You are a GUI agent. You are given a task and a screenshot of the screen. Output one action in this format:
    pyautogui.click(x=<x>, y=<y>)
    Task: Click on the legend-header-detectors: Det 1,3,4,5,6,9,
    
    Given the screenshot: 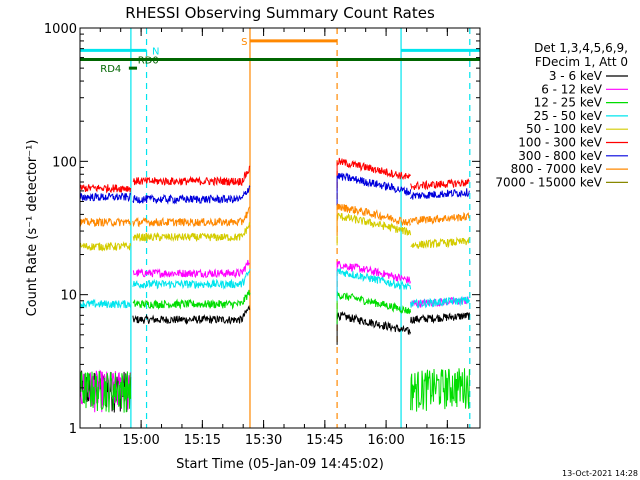 What is the action you would take?
    pyautogui.click(x=581, y=48)
    